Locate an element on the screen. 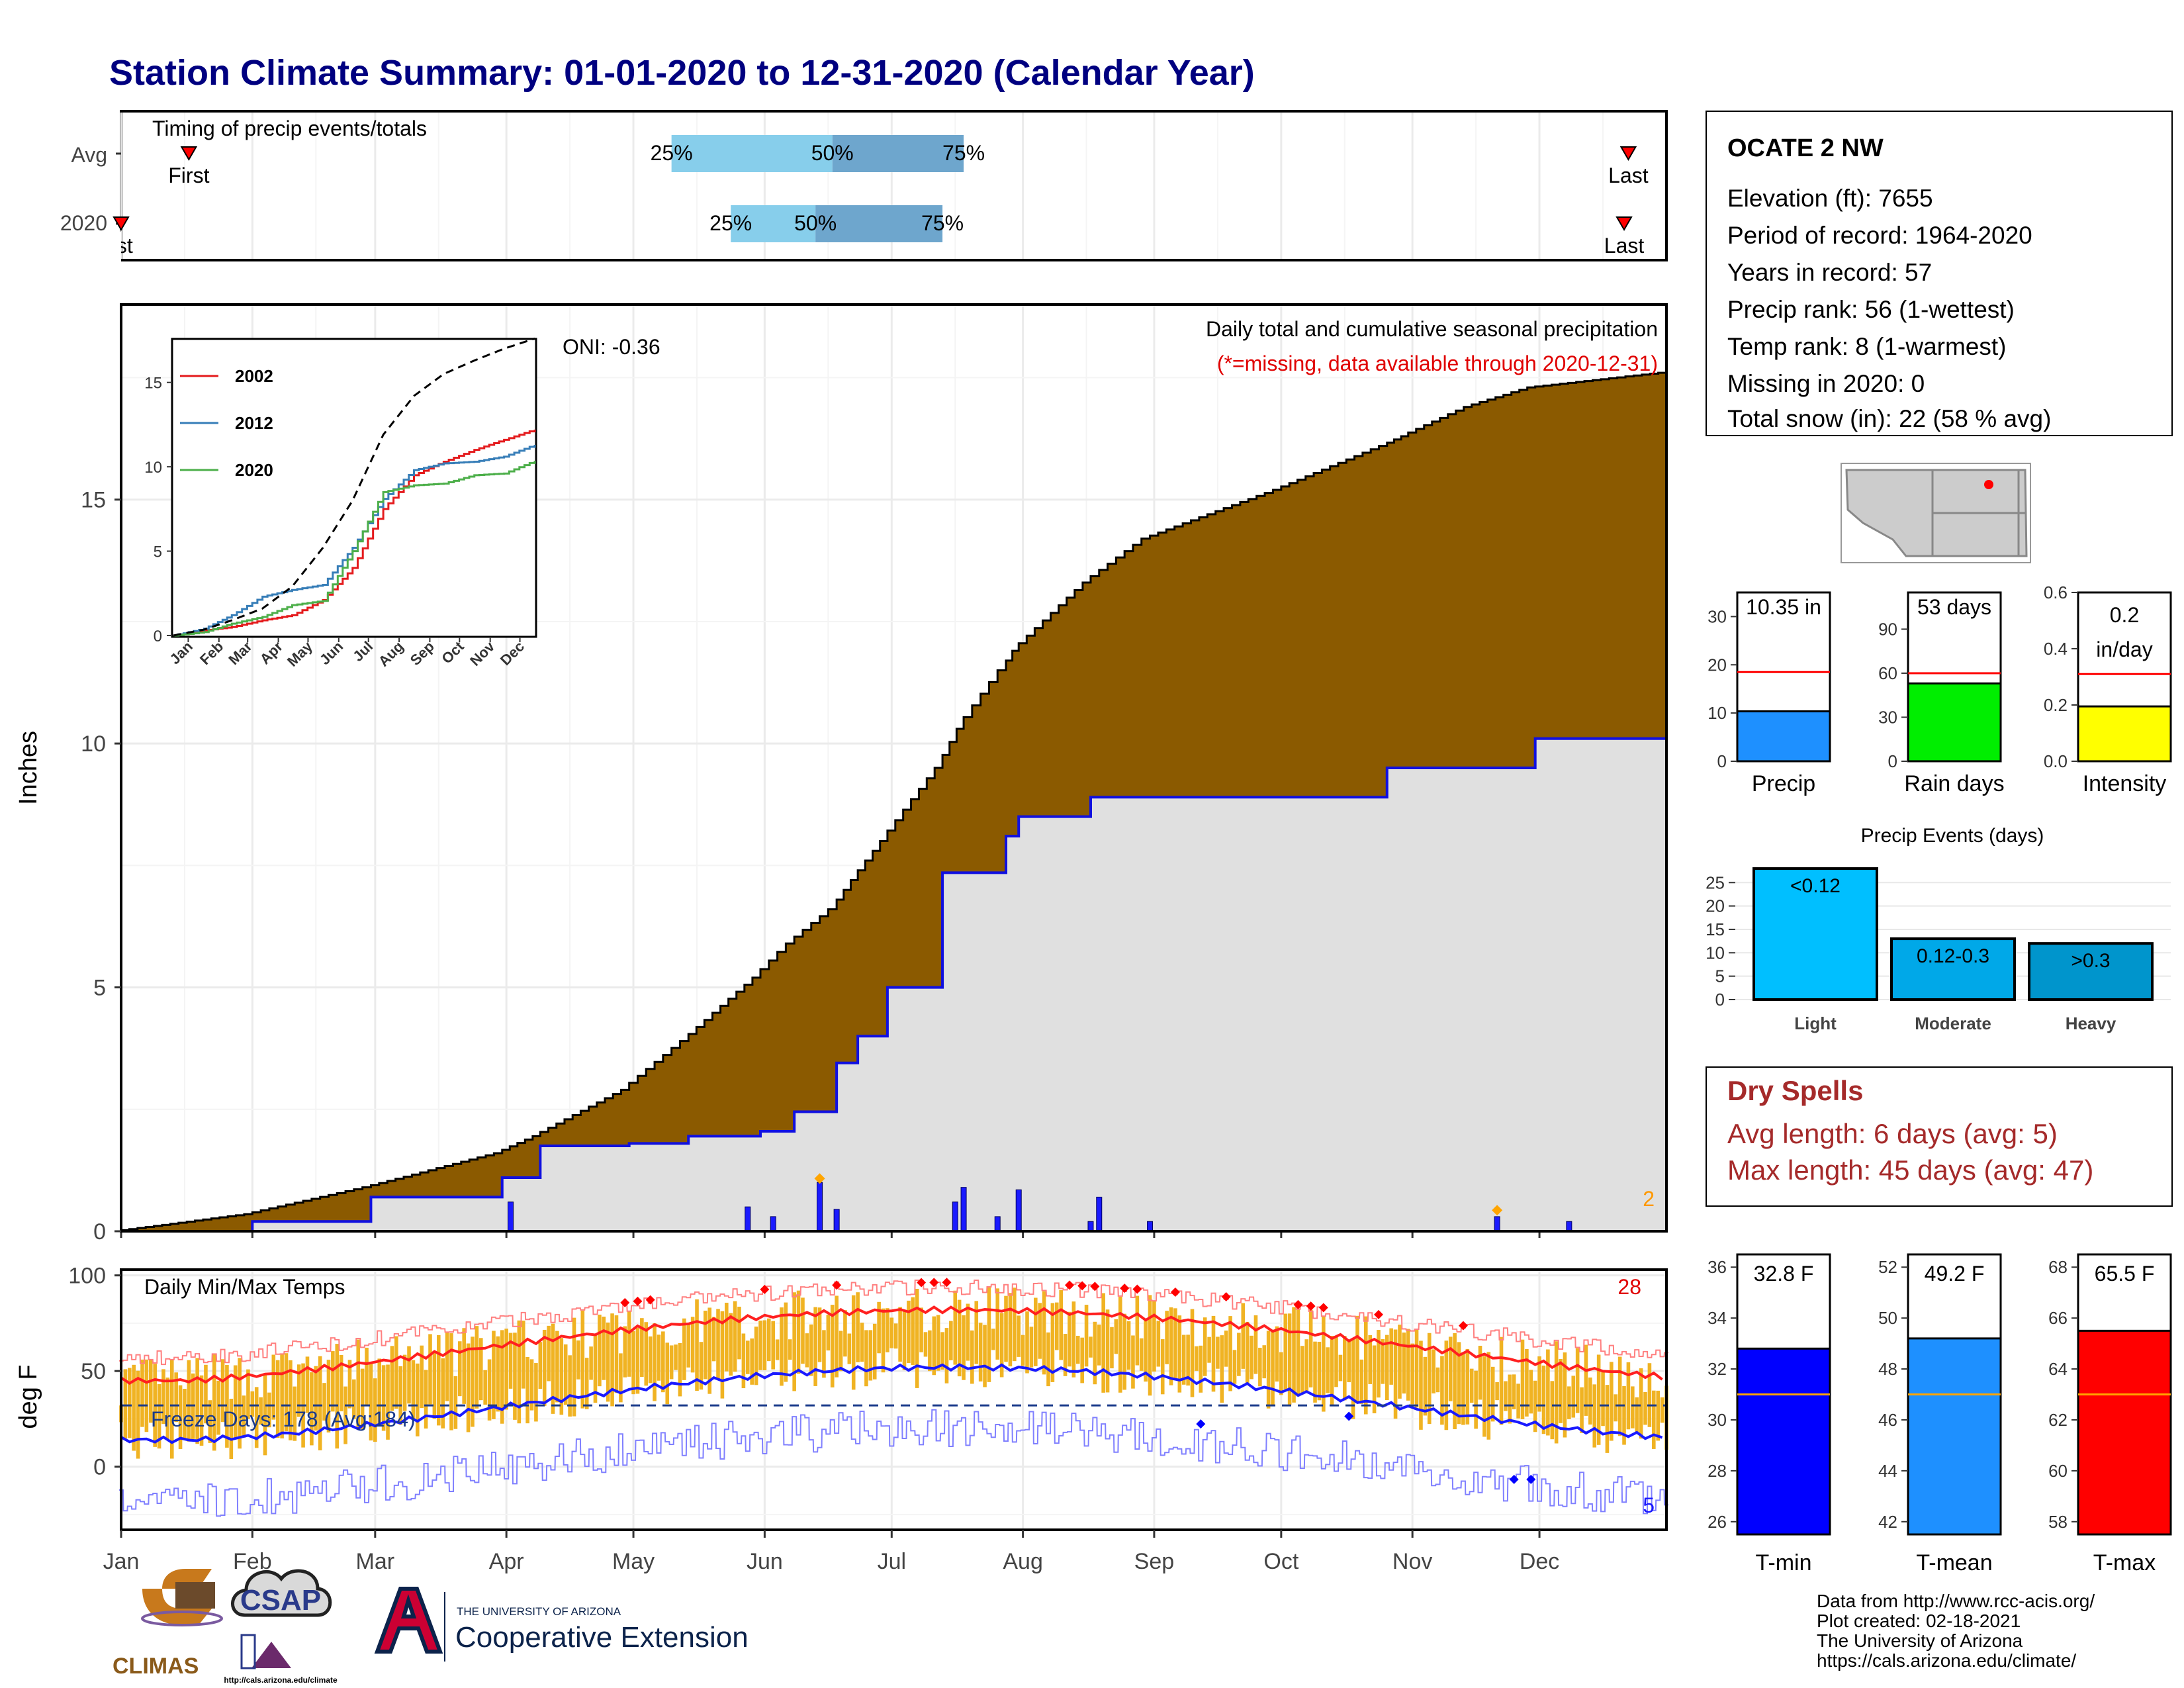  station-line: Period of record: 1964-2020 is located at coordinates (1880, 235).